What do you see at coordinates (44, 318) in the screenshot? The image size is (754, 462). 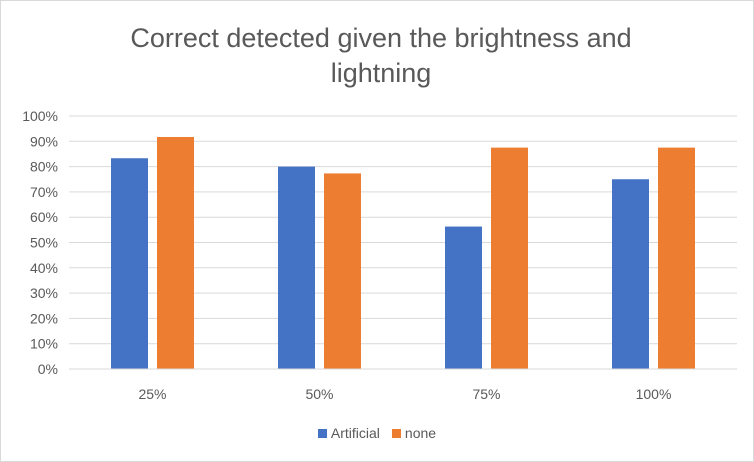 I see `y-tick-label: 20%` at bounding box center [44, 318].